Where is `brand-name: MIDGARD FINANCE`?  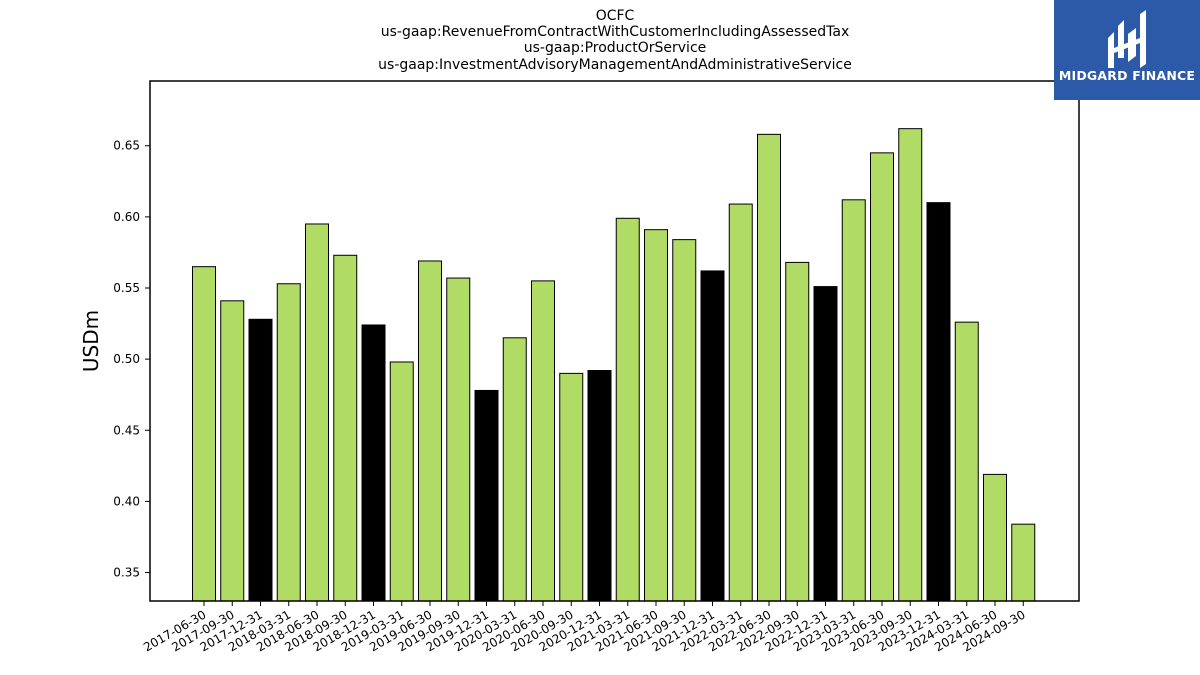
brand-name: MIDGARD FINANCE is located at coordinates (1127, 75).